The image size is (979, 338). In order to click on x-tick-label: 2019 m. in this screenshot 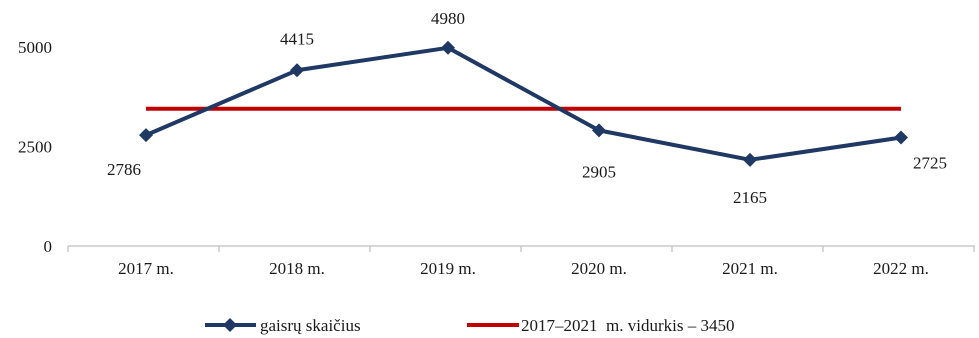, I will do `click(448, 268)`.